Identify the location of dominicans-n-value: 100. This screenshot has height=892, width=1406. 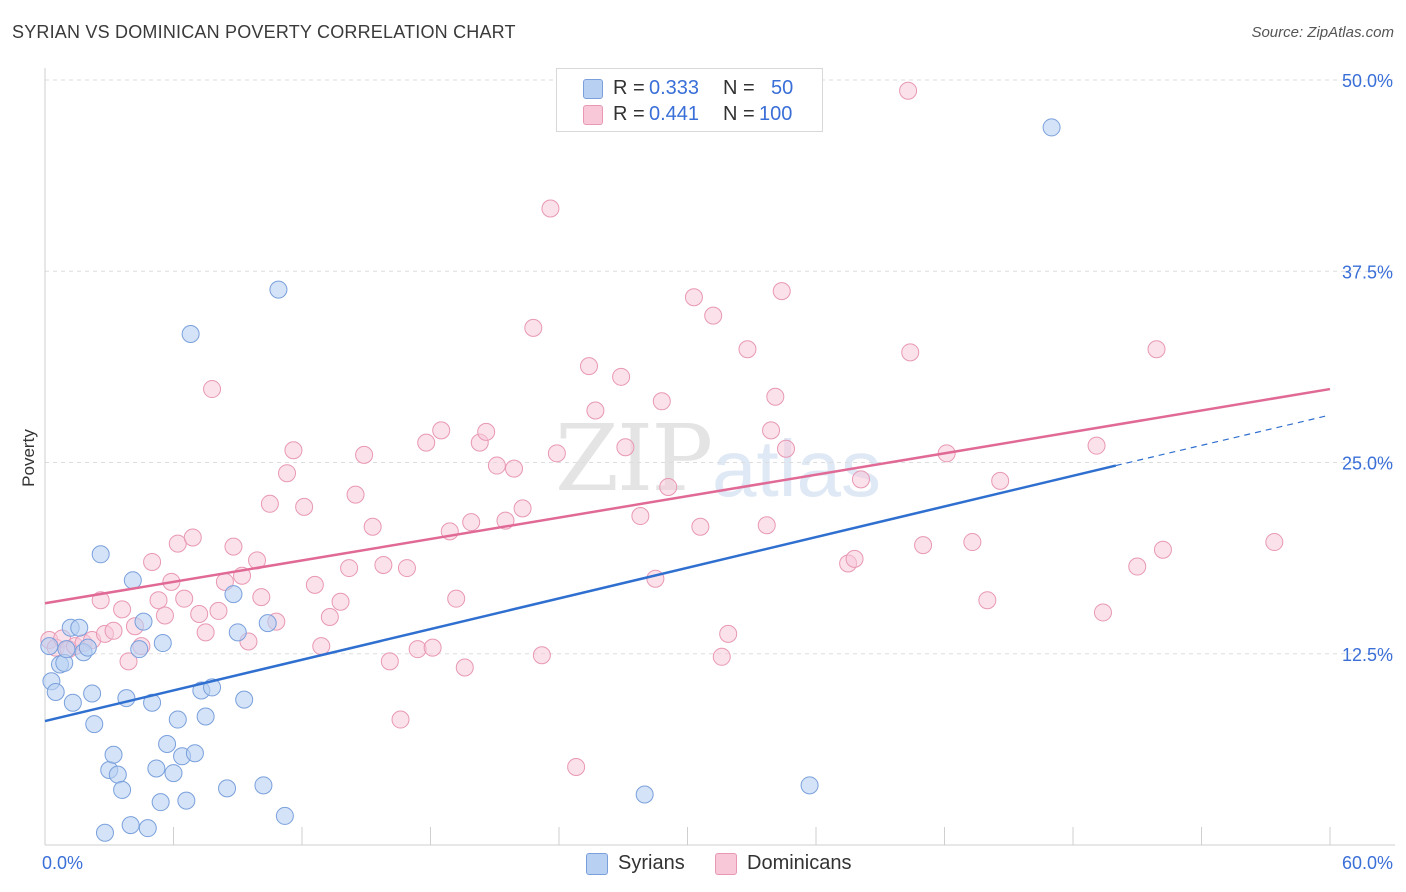
(776, 114).